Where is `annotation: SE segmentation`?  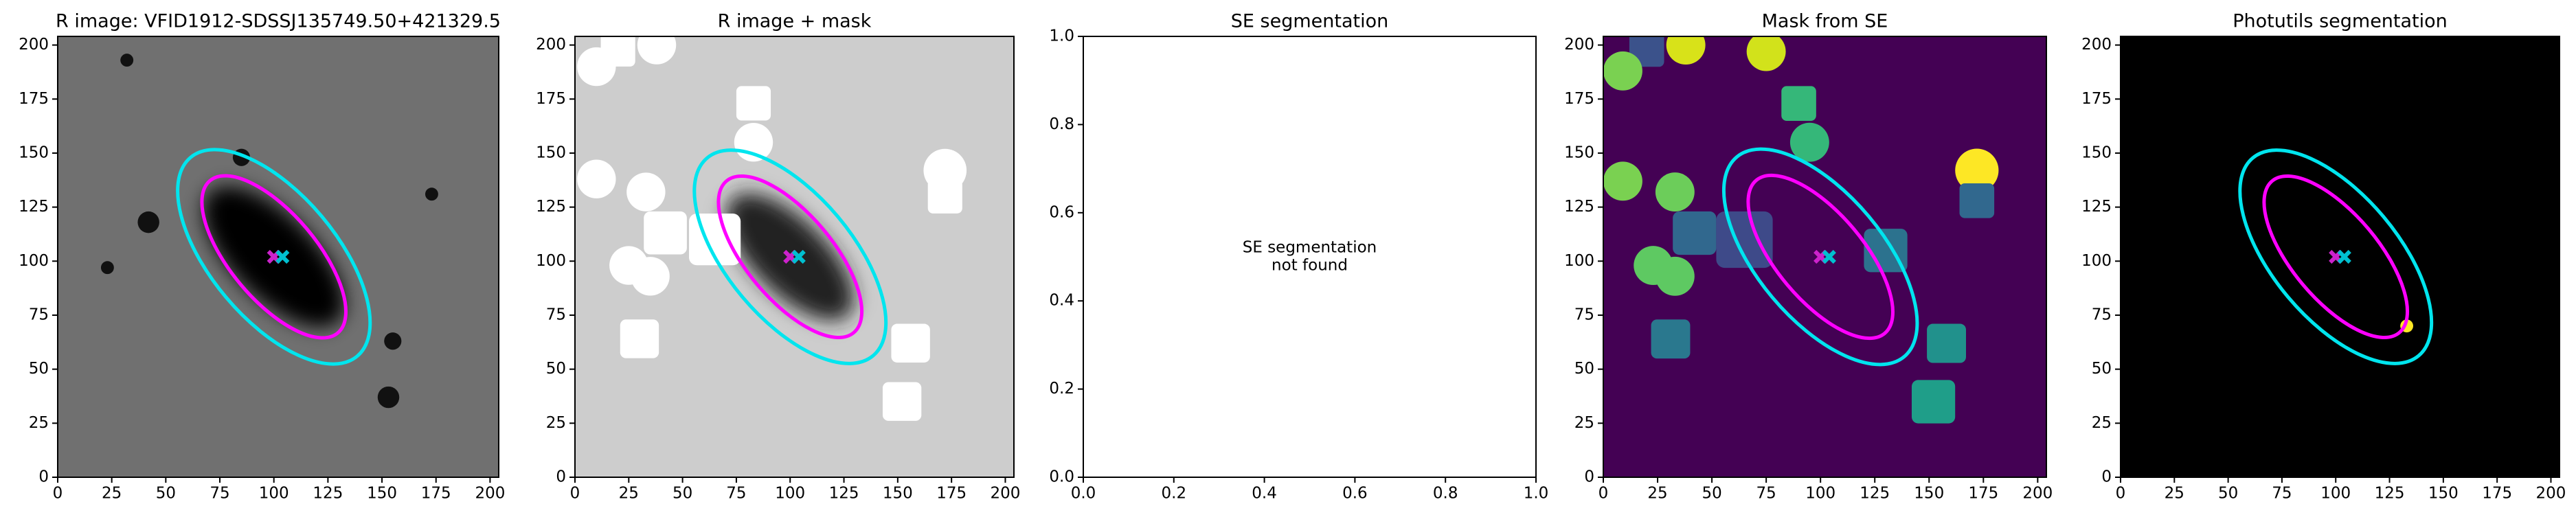
annotation: SE segmentation is located at coordinates (1310, 248).